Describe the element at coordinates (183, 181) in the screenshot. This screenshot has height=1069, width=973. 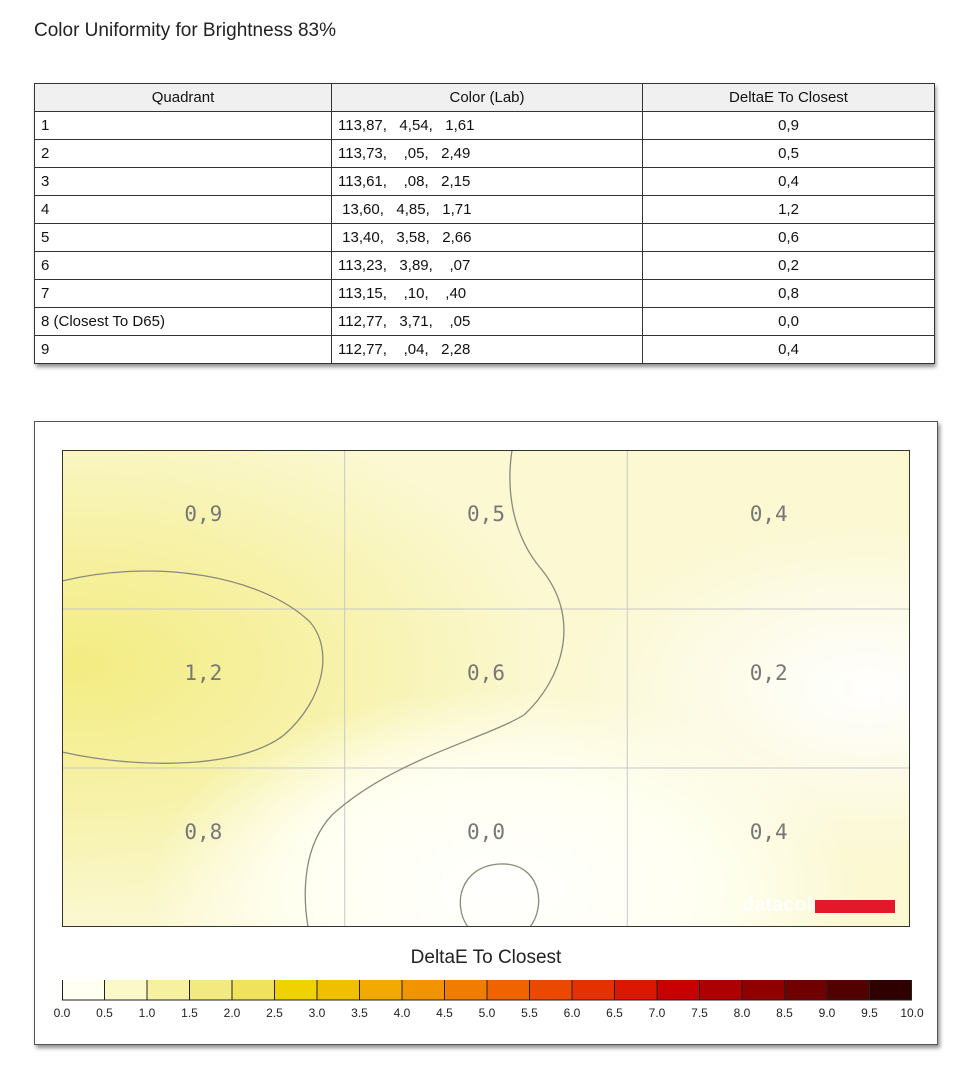
I see `cell-quadrant: 3` at that location.